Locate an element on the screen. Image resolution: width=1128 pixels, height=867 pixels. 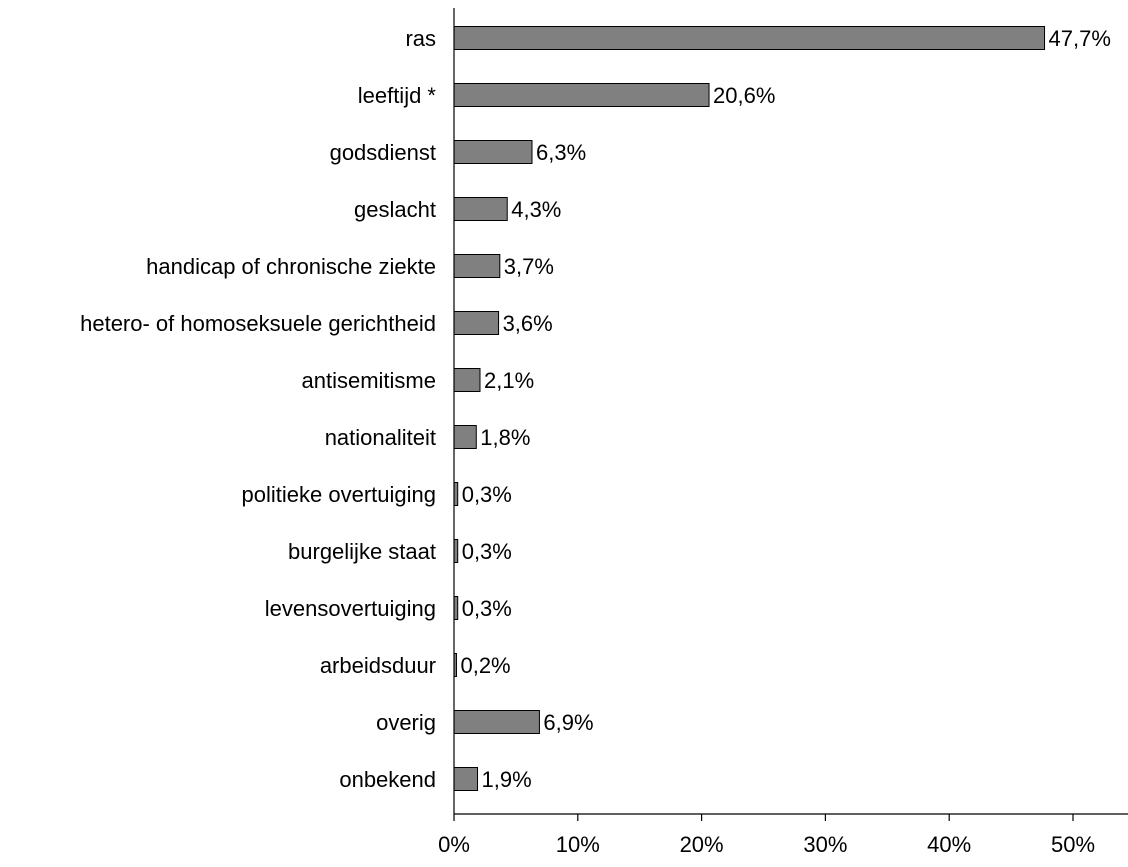
x-tick-label: 40% is located at coordinates (949, 844).